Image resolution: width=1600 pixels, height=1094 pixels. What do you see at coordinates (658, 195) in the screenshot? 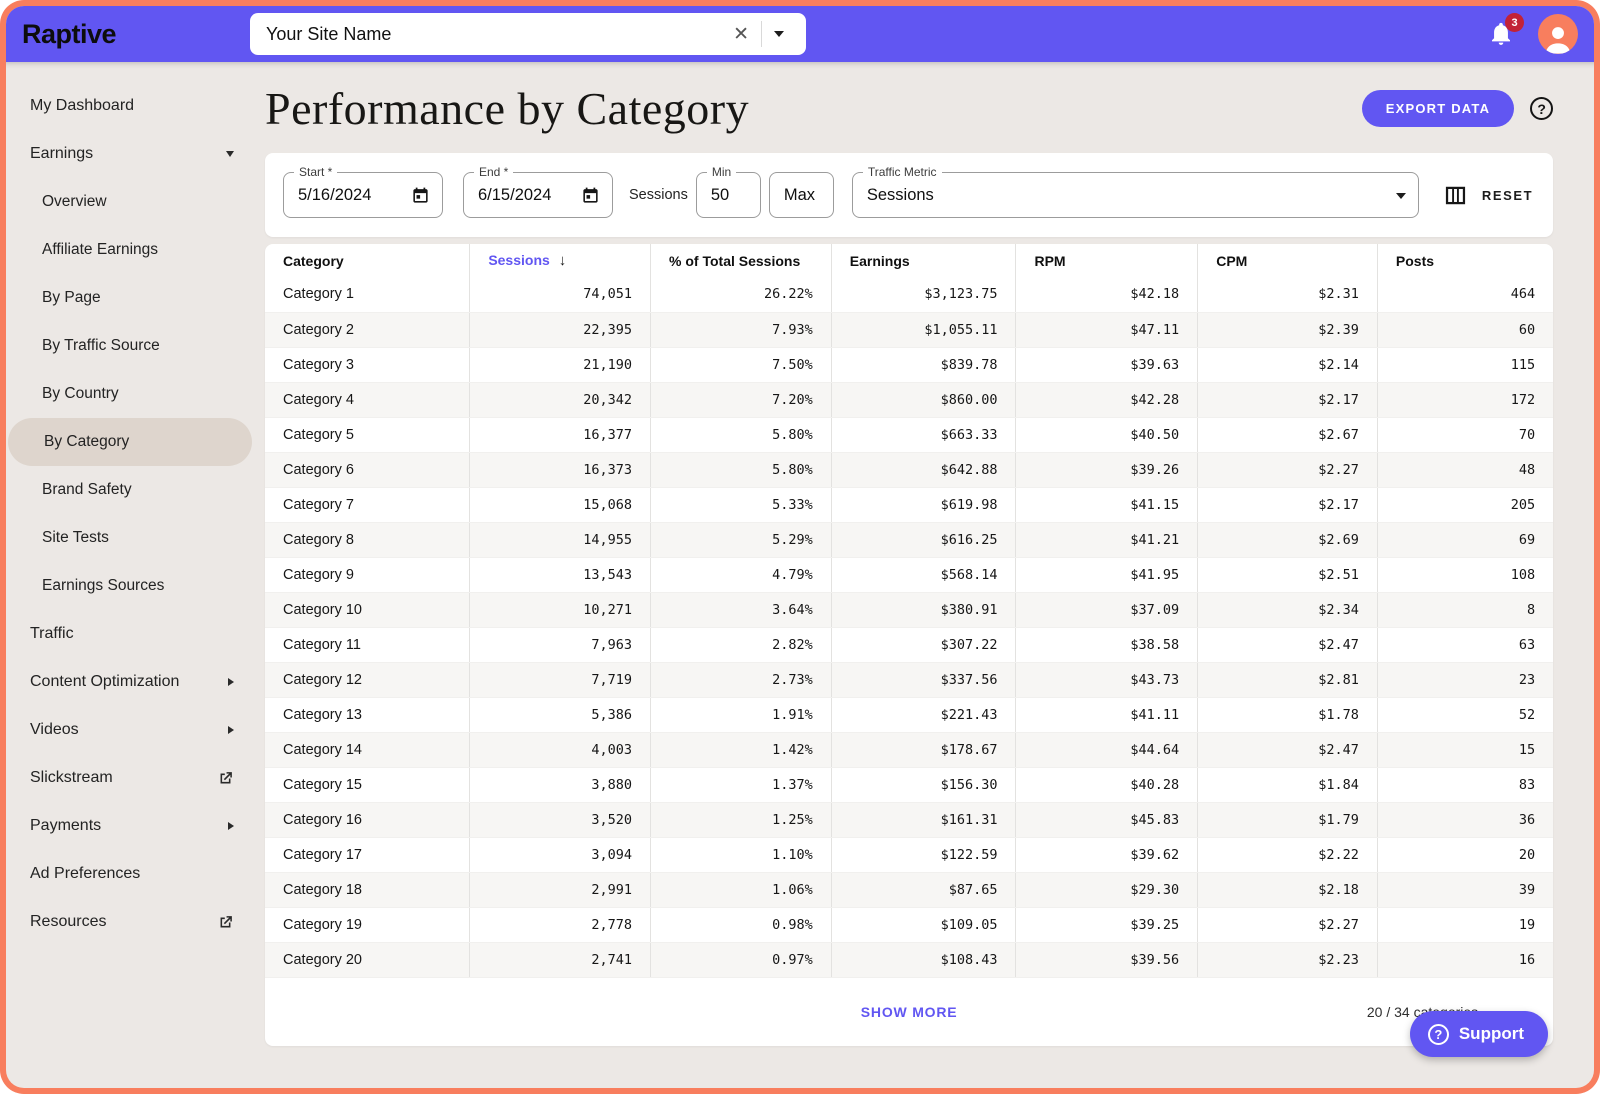
I see `sessions-filter-label: Sessions` at bounding box center [658, 195].